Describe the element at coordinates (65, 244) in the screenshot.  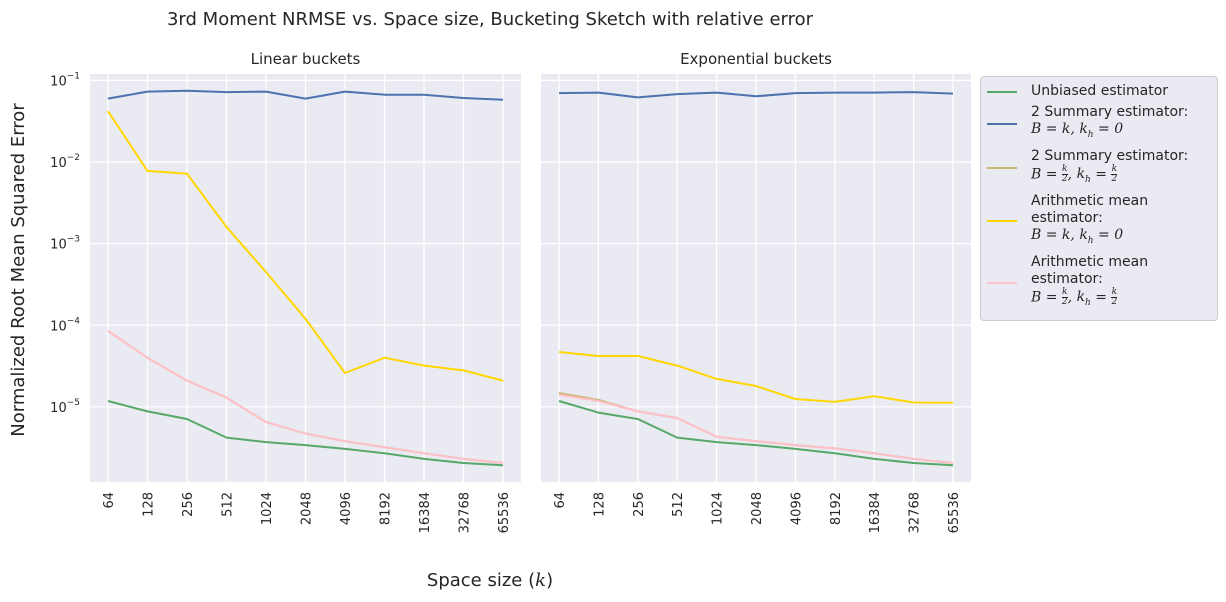
I see `y-tick-label: 10⁻³` at that location.